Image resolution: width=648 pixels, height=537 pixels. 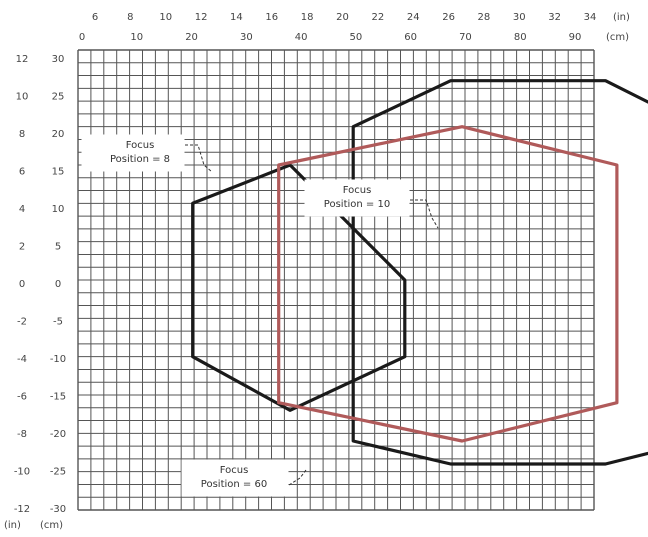 What do you see at coordinates (590, 17) in the screenshot?
I see `x-tick-inch: 34` at bounding box center [590, 17].